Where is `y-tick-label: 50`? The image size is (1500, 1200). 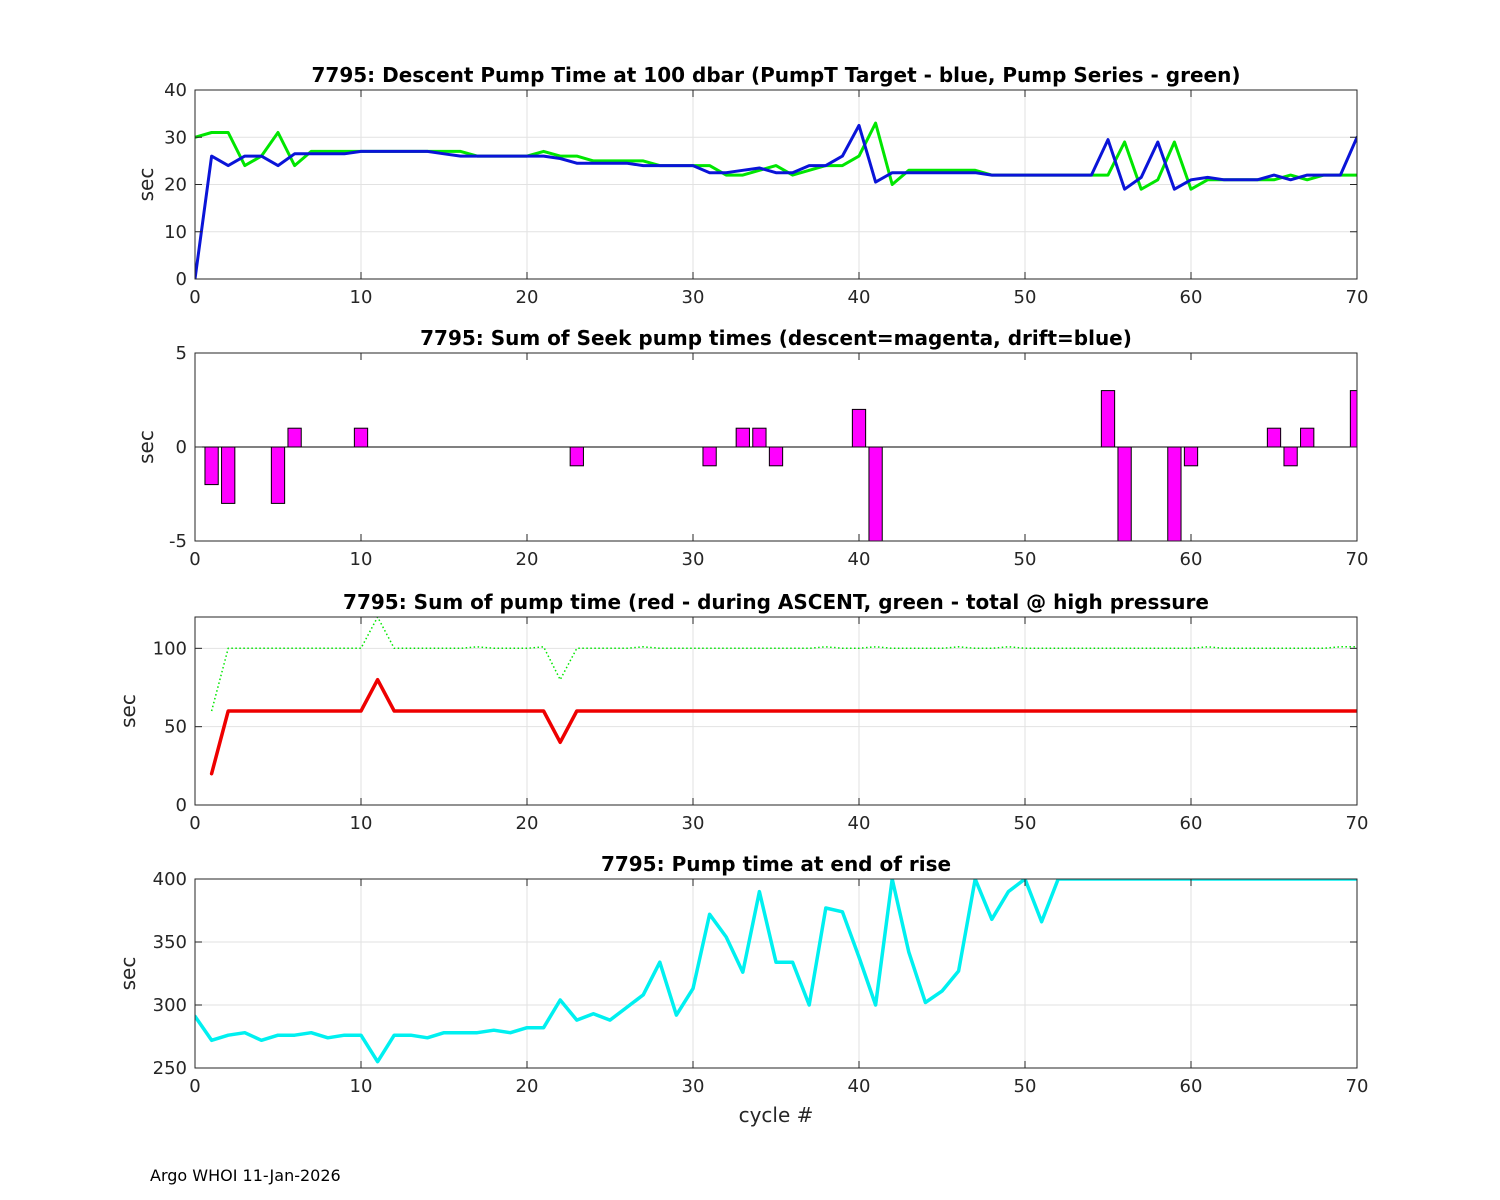
y-tick-label: 50 is located at coordinates (175, 727).